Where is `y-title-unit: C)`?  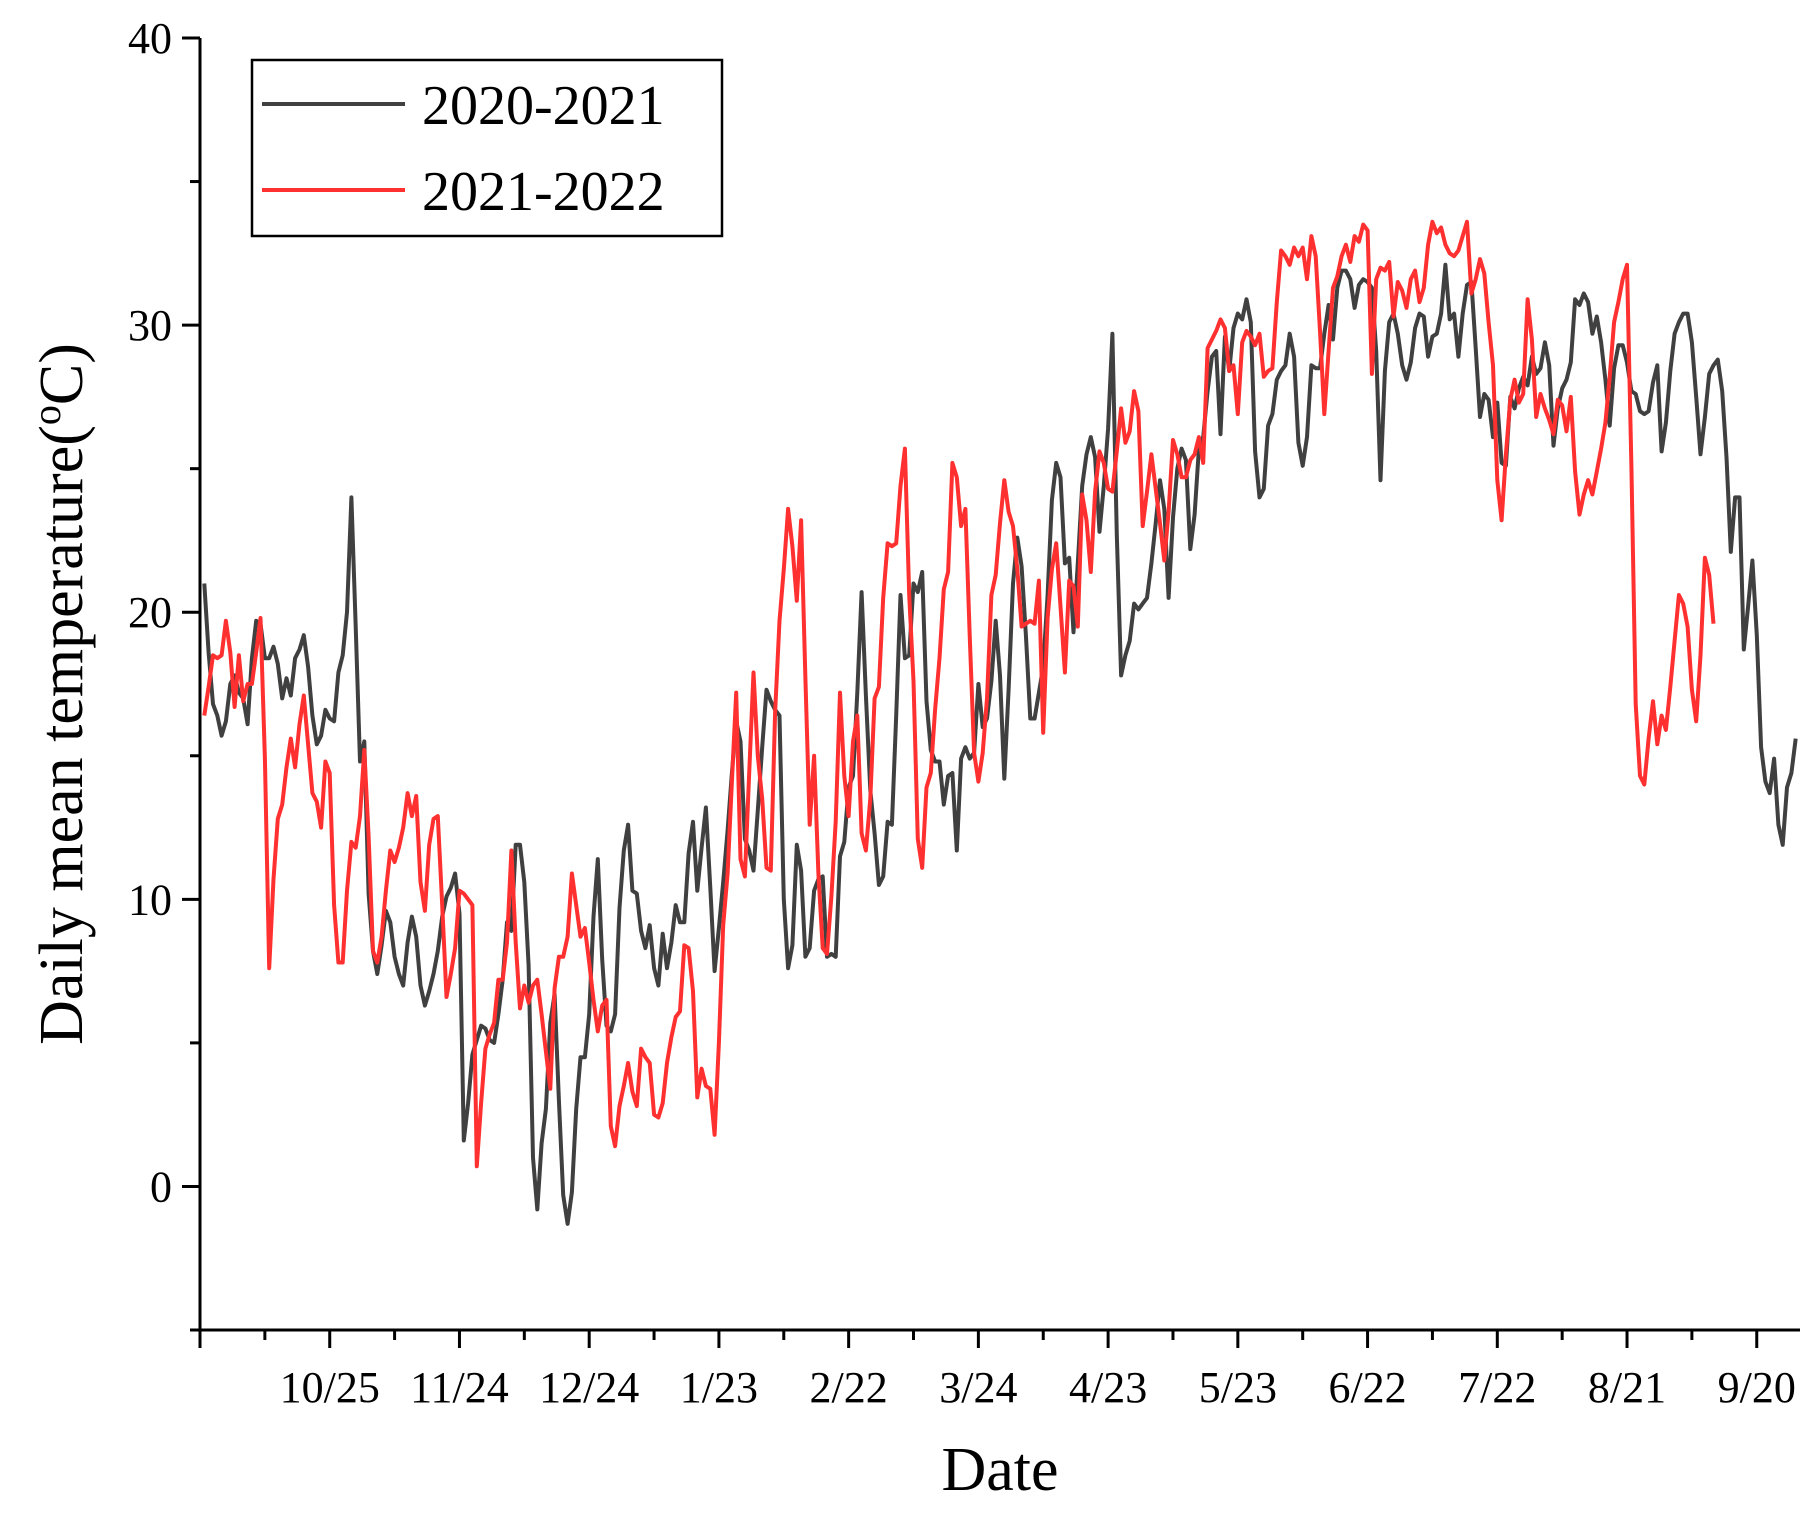
y-title-unit: C) is located at coordinates (62, 374).